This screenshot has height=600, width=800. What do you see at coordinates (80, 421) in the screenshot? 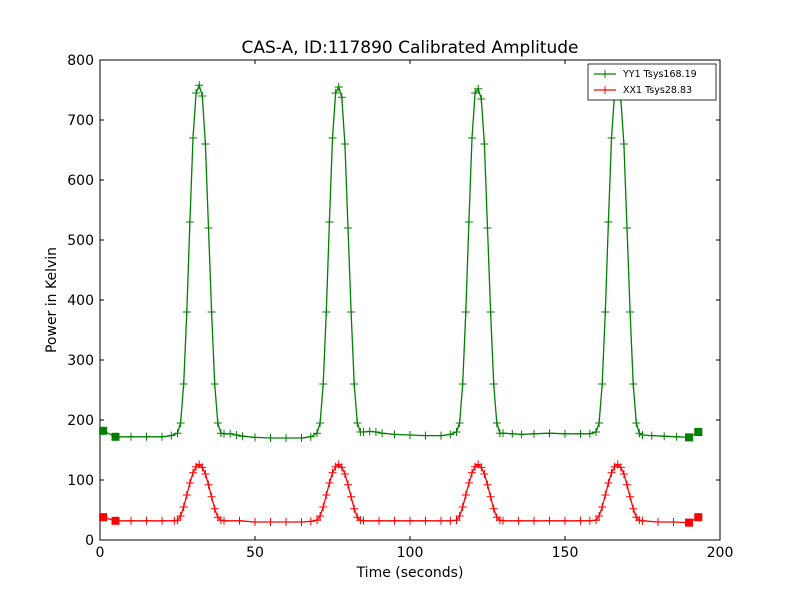
I see `y-tick-label: 200` at bounding box center [80, 421].